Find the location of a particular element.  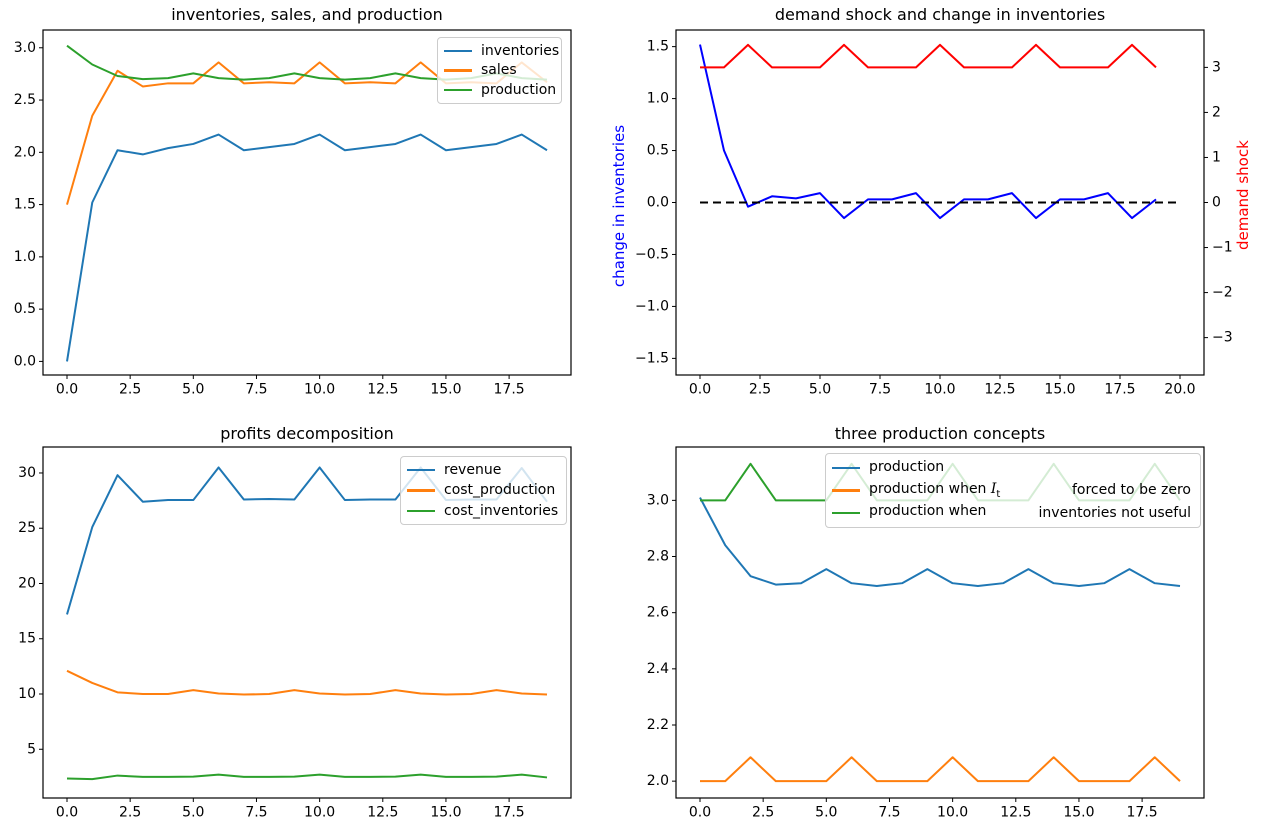

legend-label-text: production is located at coordinates (907, 466).